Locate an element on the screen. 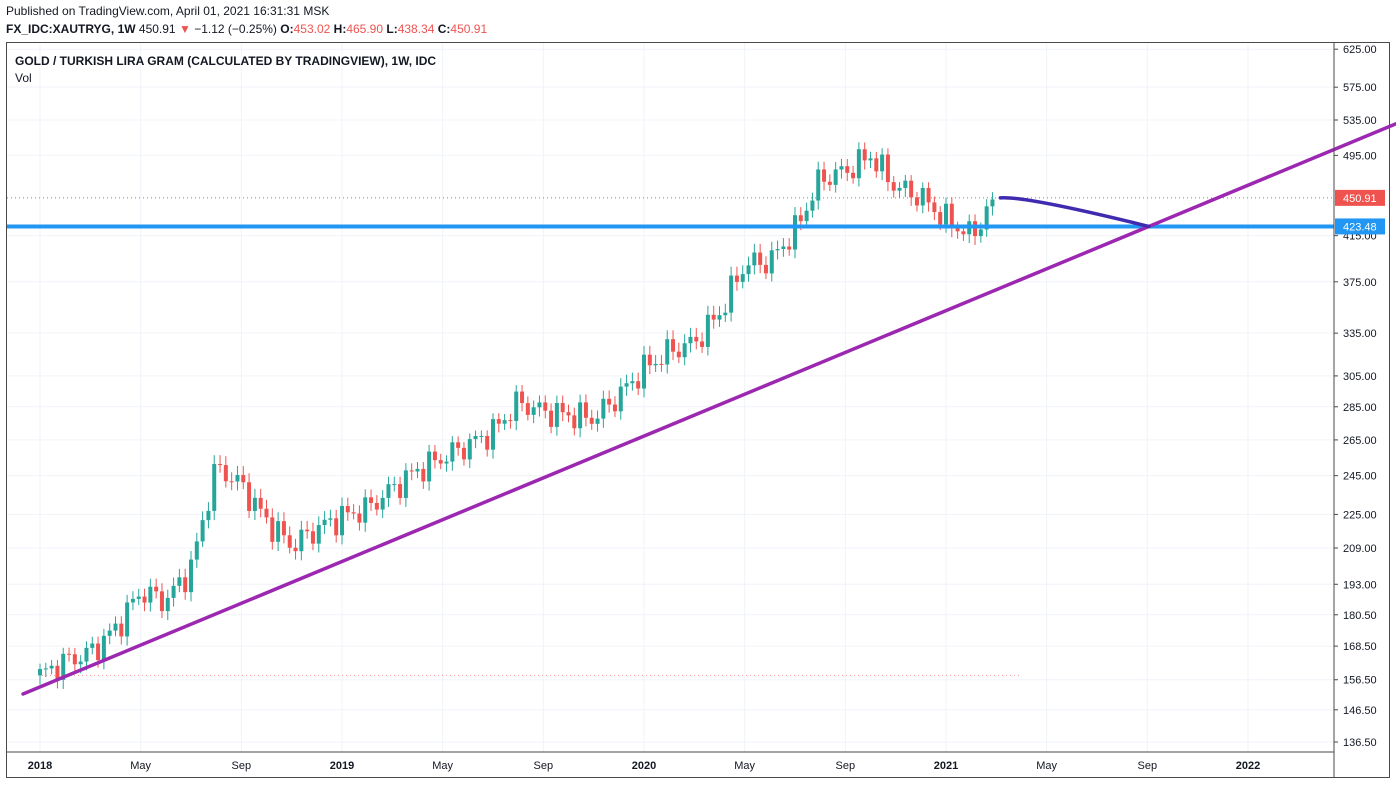 Image resolution: width=1396 pixels, height=785 pixels. price-tick-label: 495.00 is located at coordinates (1360, 156).